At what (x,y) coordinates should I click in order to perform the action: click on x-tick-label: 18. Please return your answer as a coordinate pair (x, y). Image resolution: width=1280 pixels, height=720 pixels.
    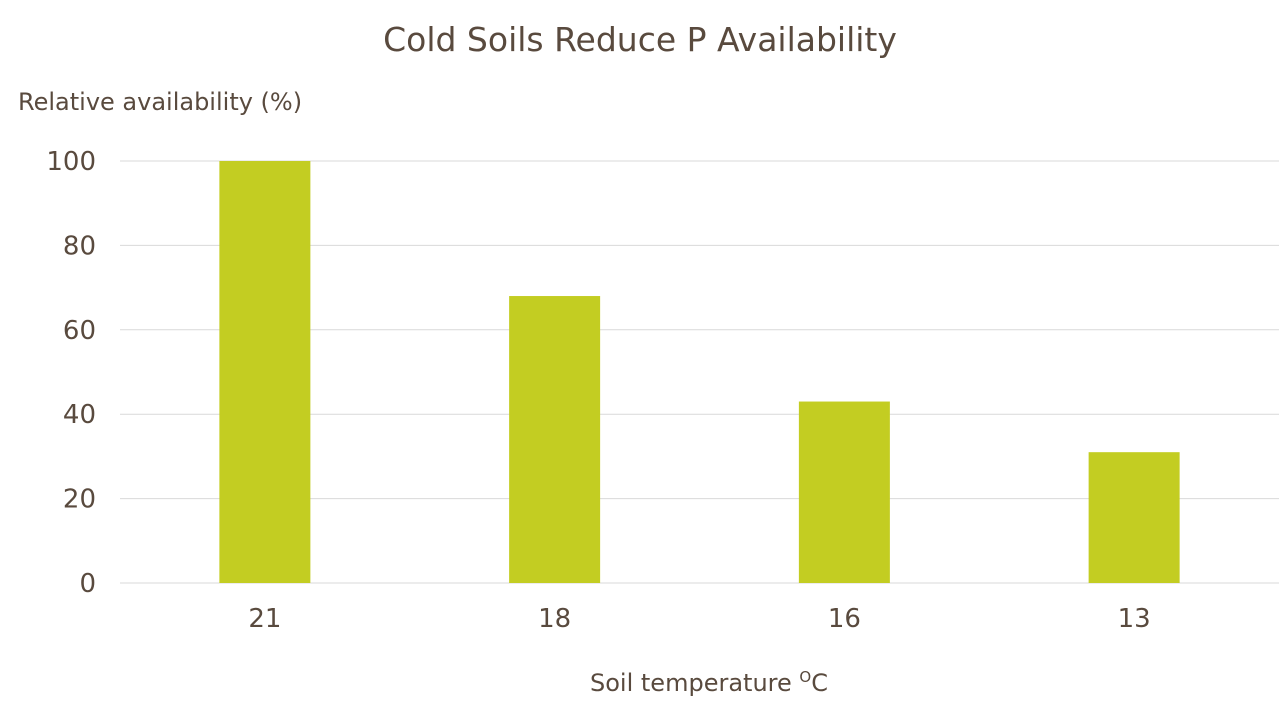
    Looking at the image, I should click on (554, 619).